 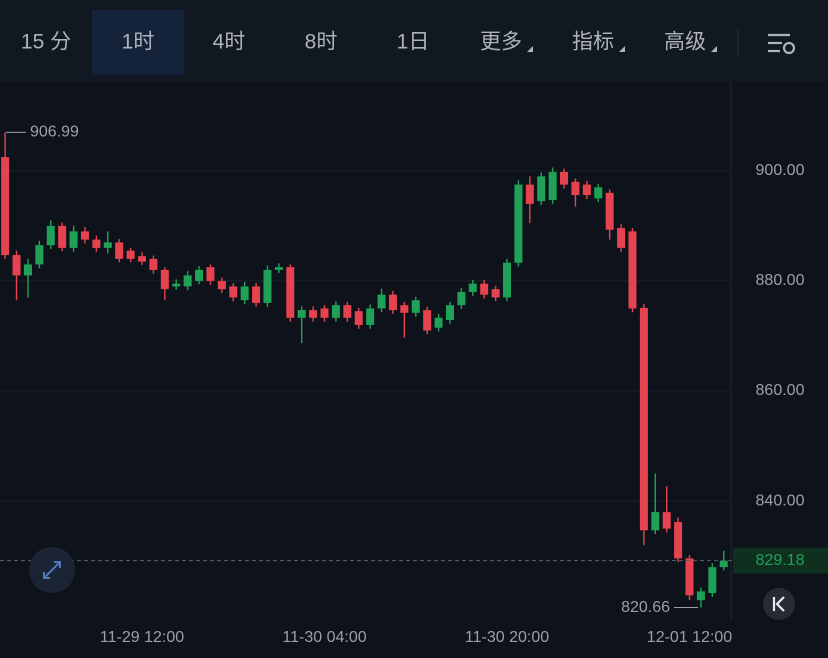 What do you see at coordinates (779, 604) in the screenshot?
I see `back-button` at bounding box center [779, 604].